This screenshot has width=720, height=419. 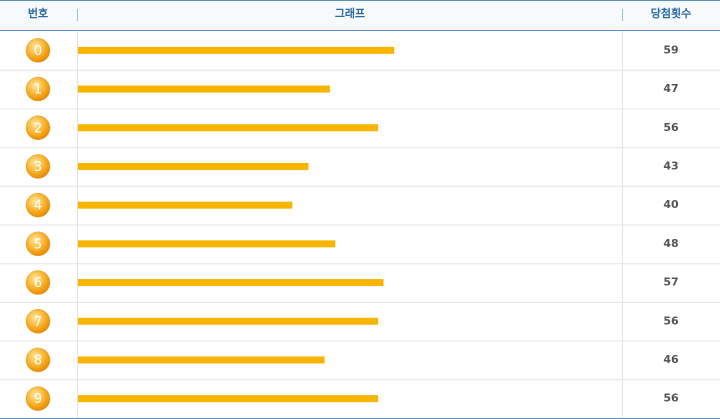 I want to click on number-label: 3, so click(x=38, y=167).